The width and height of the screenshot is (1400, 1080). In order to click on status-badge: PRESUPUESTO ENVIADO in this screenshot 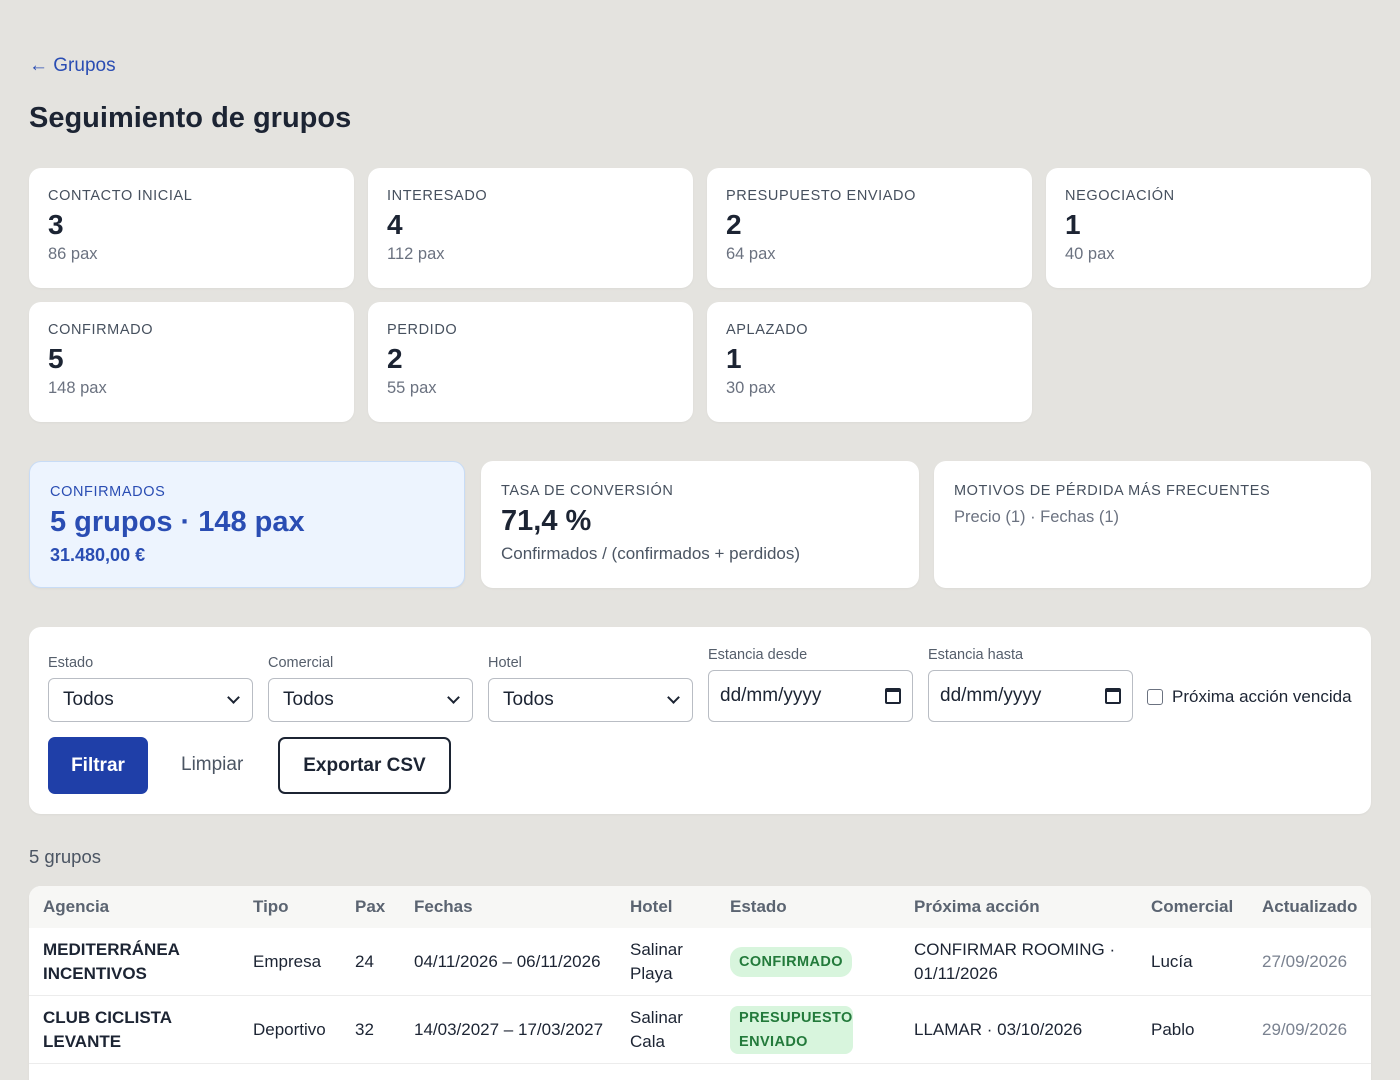, I will do `click(791, 1030)`.